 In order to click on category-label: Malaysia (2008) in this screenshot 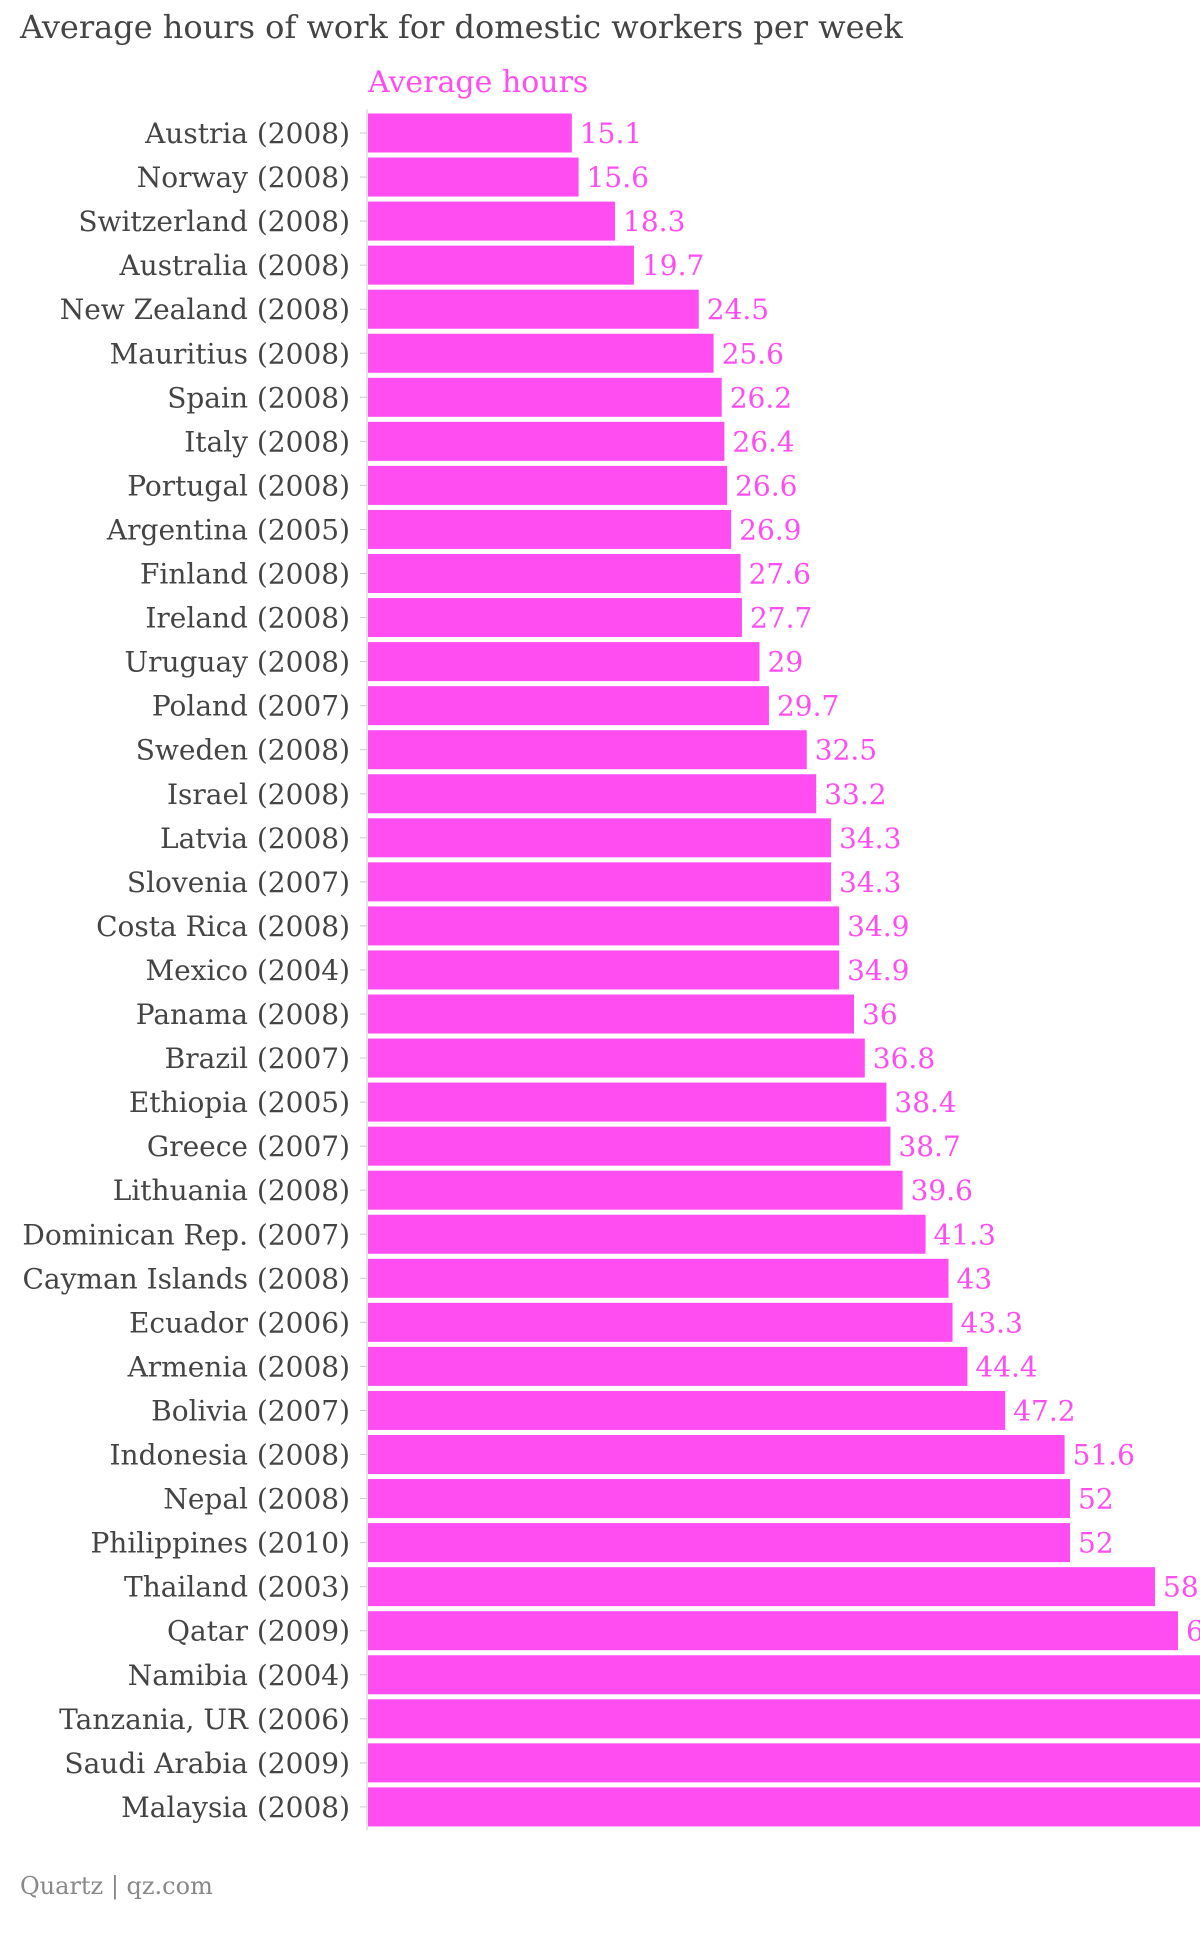, I will do `click(235, 1807)`.